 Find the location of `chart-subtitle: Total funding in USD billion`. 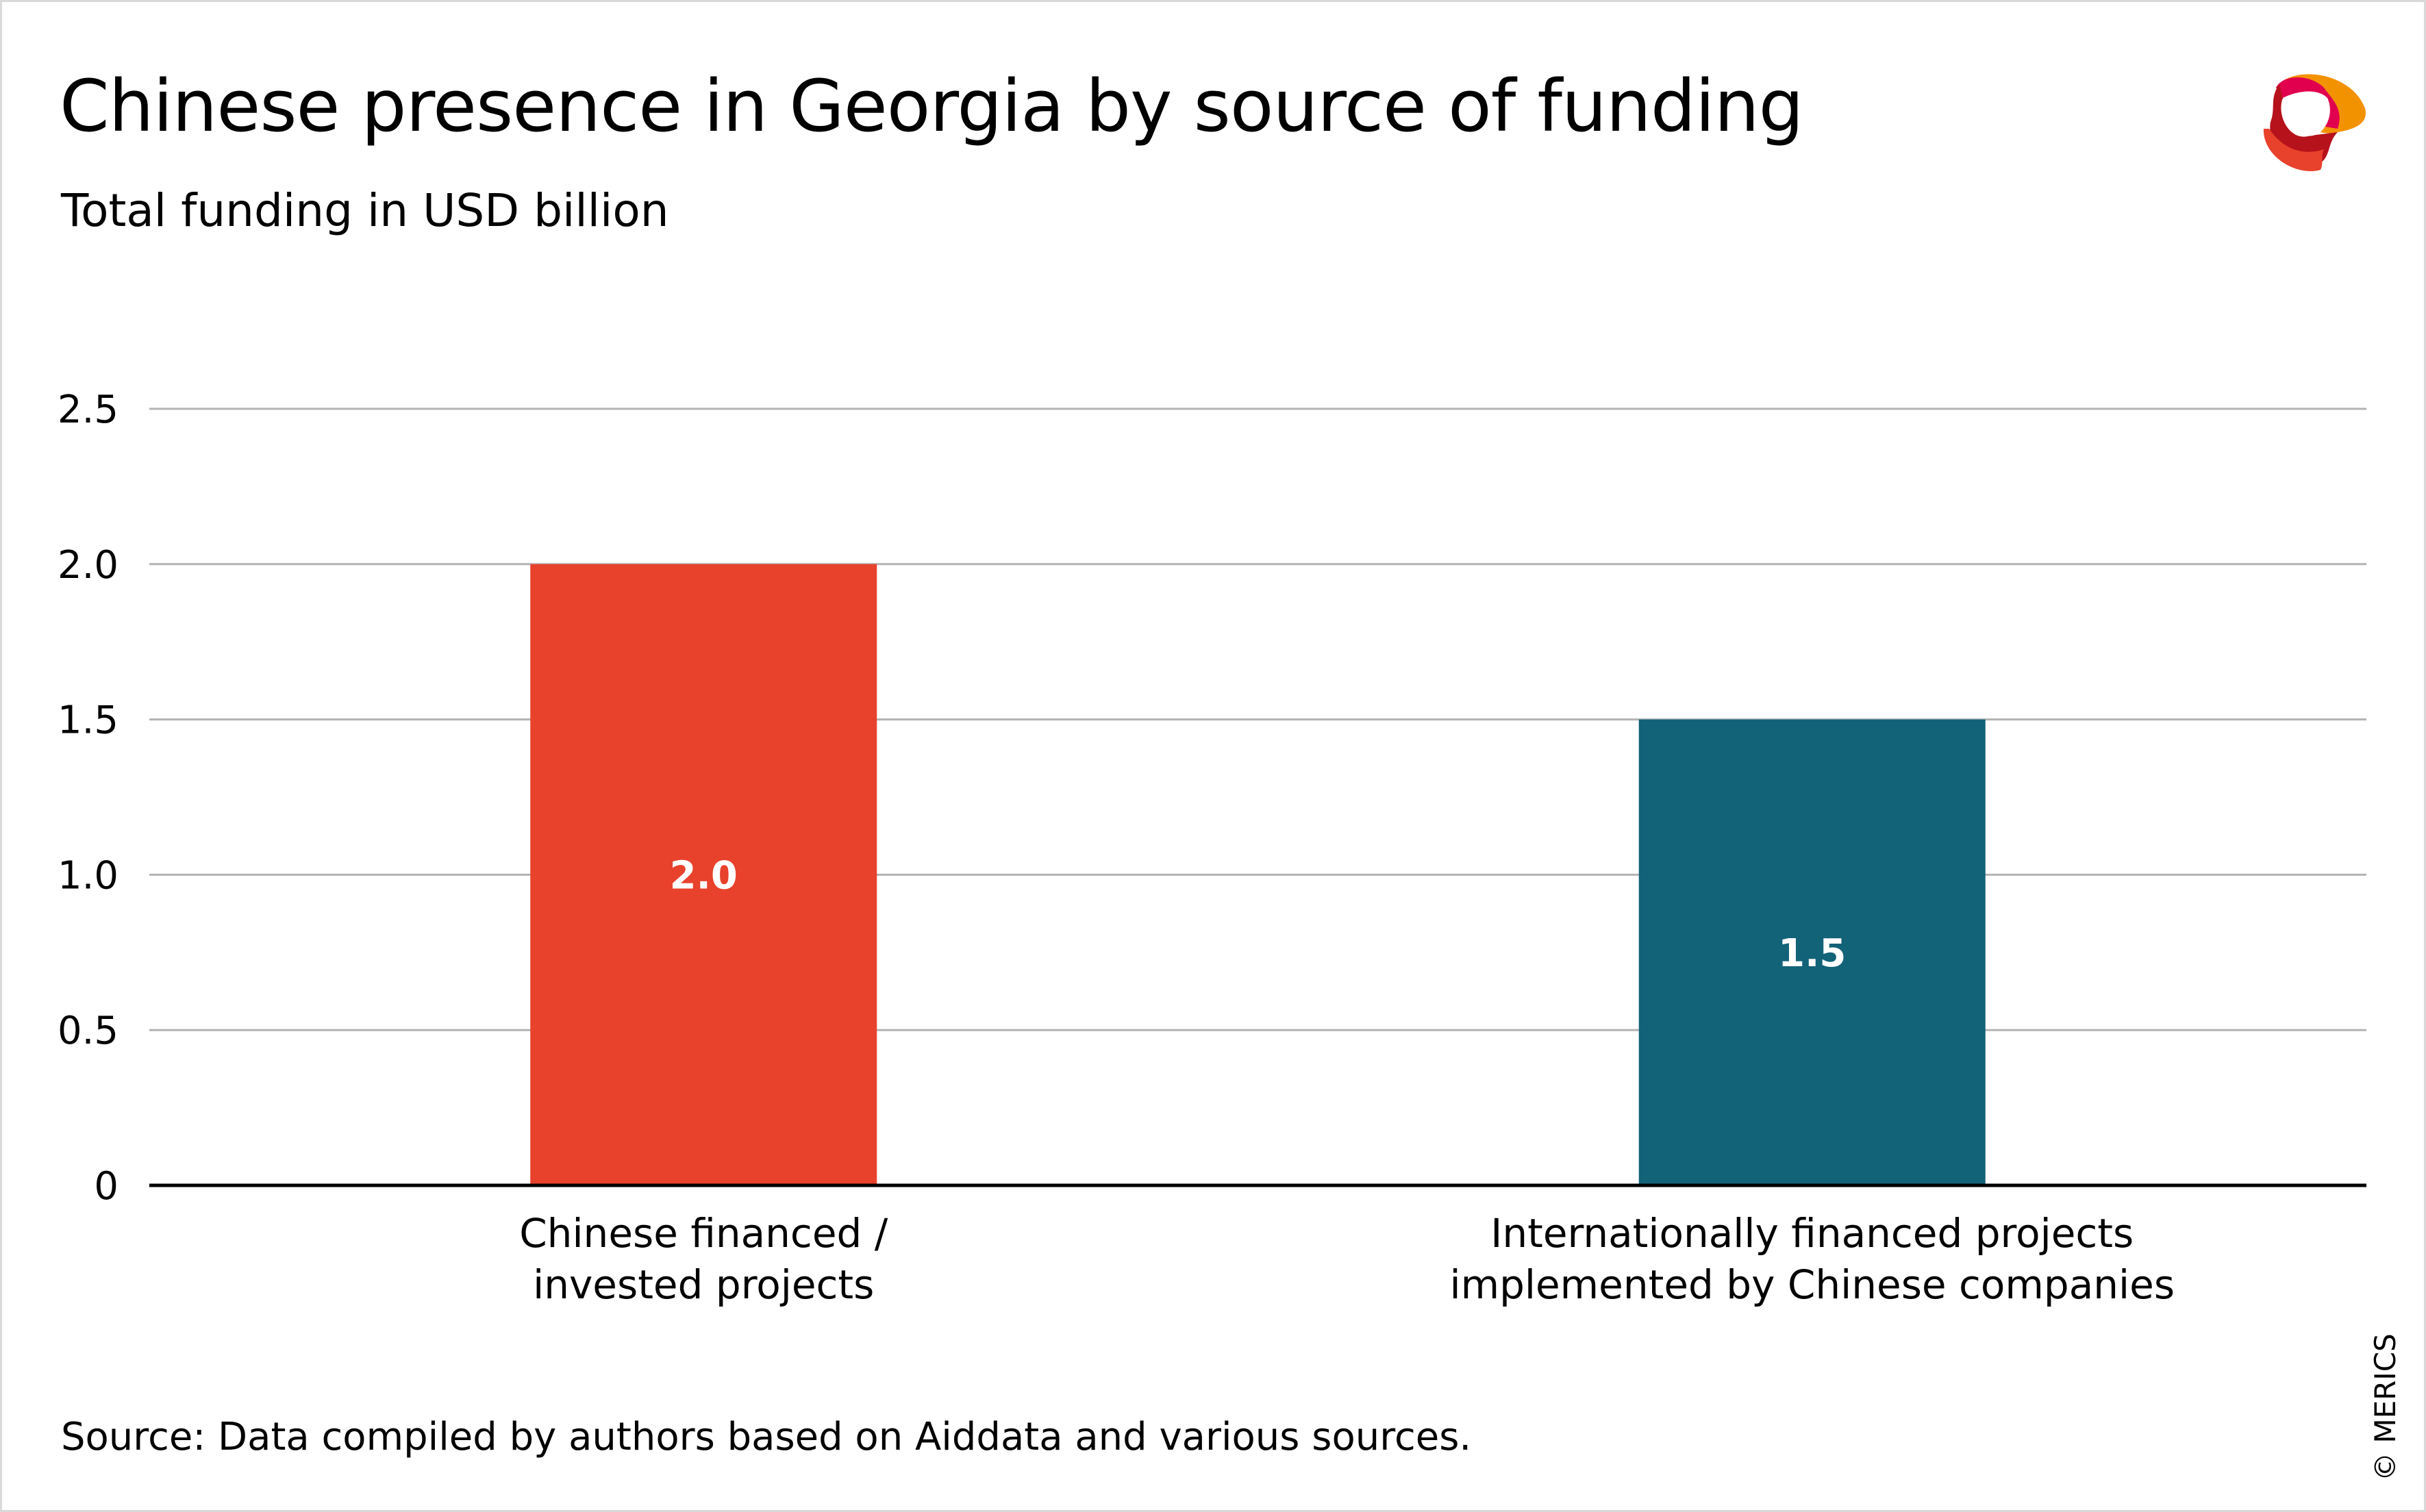

chart-subtitle: Total funding in USD billion is located at coordinates (365, 210).